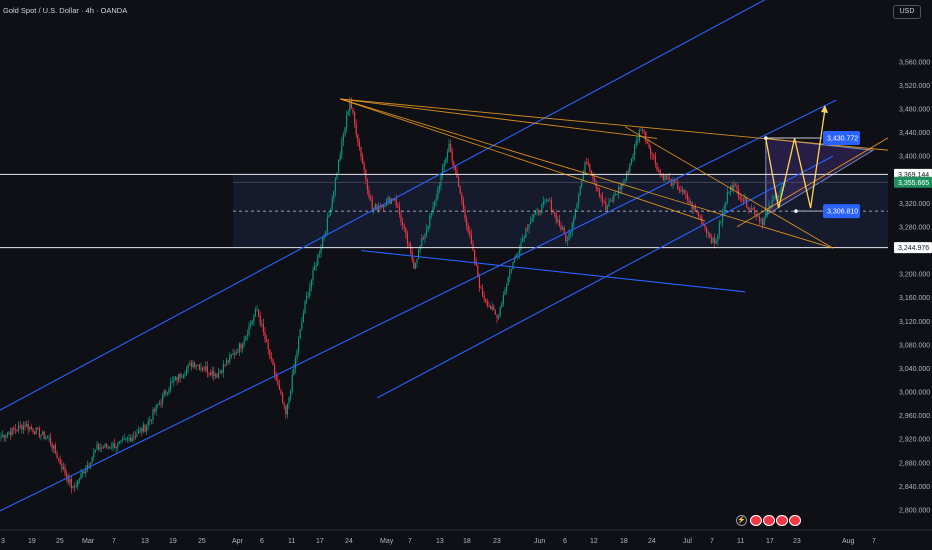 The height and width of the screenshot is (550, 932). Describe the element at coordinates (497, 541) in the screenshot. I see `x-tick-label: 23` at that location.